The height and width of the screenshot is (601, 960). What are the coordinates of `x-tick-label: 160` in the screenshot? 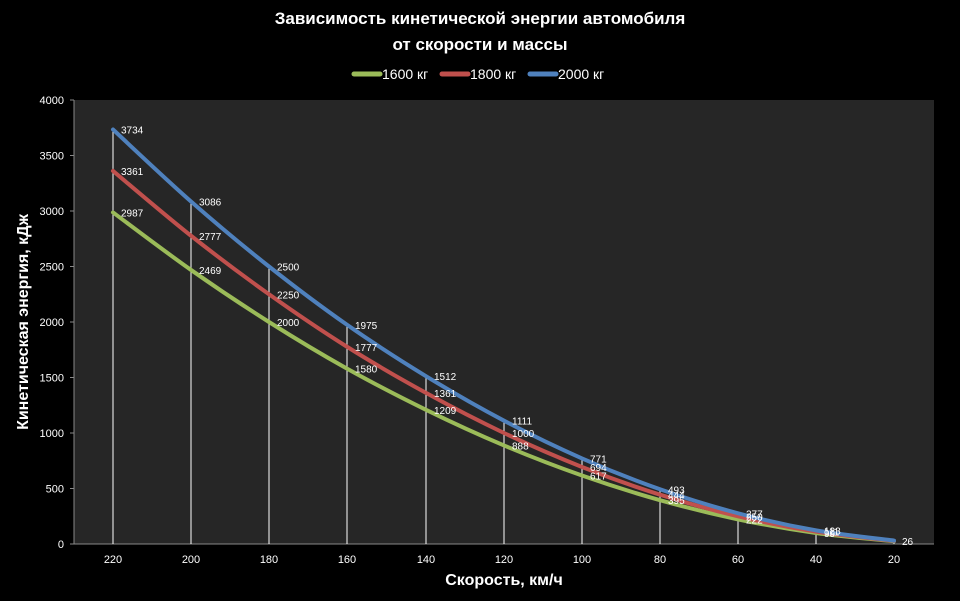 It's located at (347, 560).